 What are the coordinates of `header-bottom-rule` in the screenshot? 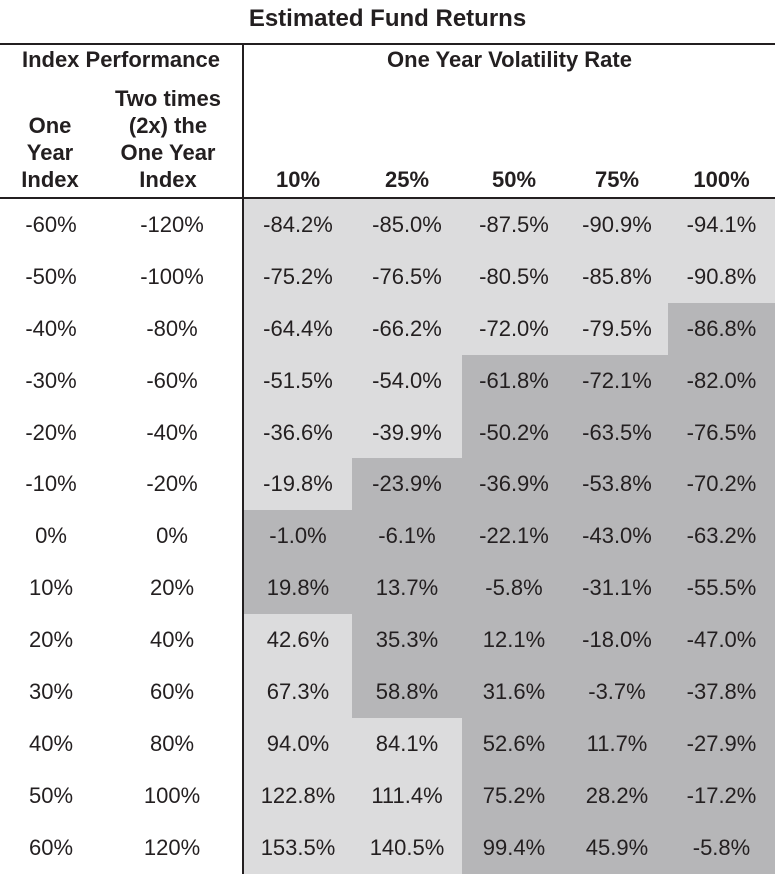 It's located at (387, 198).